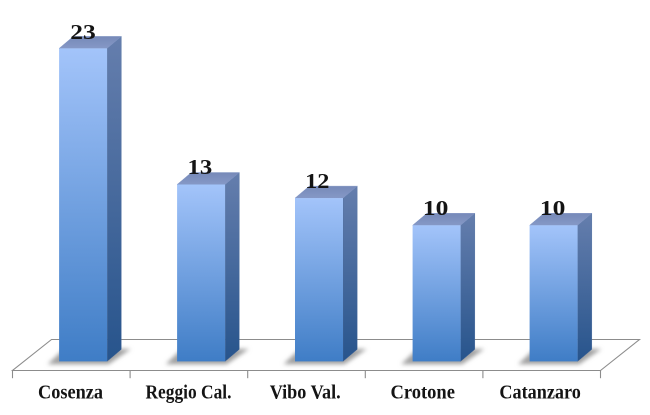 The image size is (650, 415). Describe the element at coordinates (422, 393) in the screenshot. I see `svg-text: Crotone` at that location.